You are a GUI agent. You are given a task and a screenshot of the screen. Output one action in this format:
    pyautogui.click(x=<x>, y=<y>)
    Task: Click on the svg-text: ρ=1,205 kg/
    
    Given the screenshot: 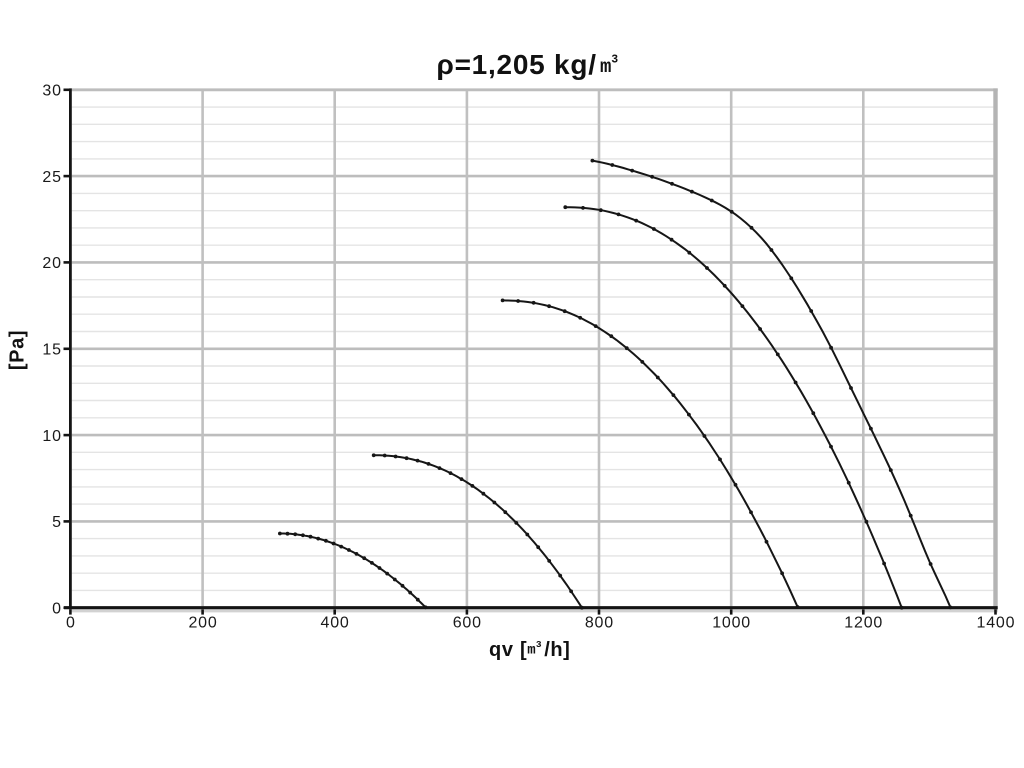 What is the action you would take?
    pyautogui.click(x=517, y=64)
    